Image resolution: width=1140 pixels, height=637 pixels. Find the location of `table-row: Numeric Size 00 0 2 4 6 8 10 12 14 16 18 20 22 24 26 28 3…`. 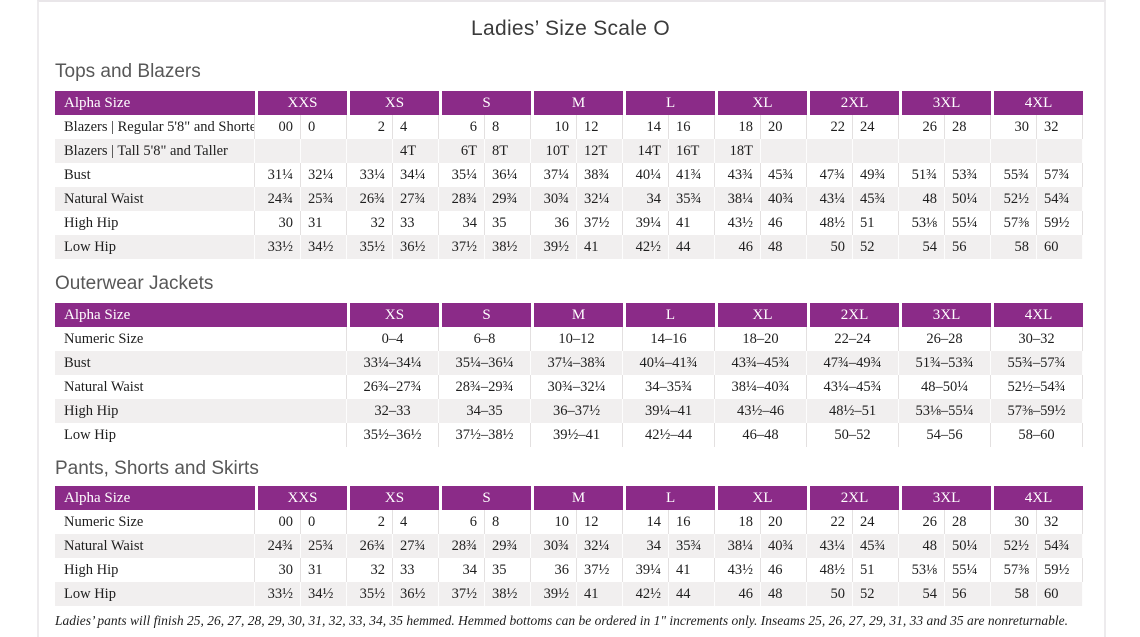

table-row: Numeric Size 00 0 2 4 6 8 10 12 14 16 18 20 22 24 26 28 3… is located at coordinates (569, 522).